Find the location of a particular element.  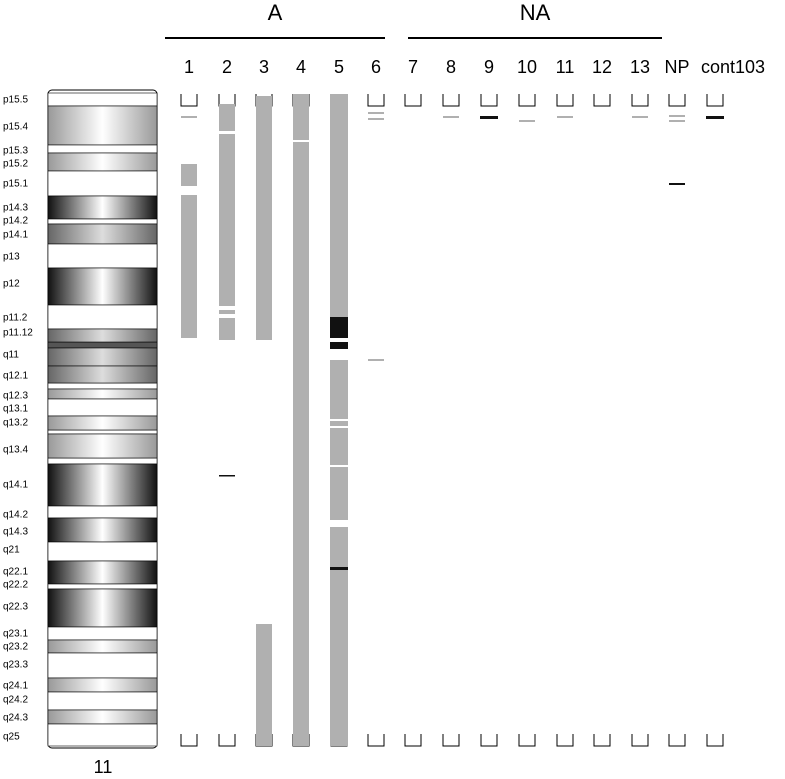

column-label: 13 is located at coordinates (640, 67).